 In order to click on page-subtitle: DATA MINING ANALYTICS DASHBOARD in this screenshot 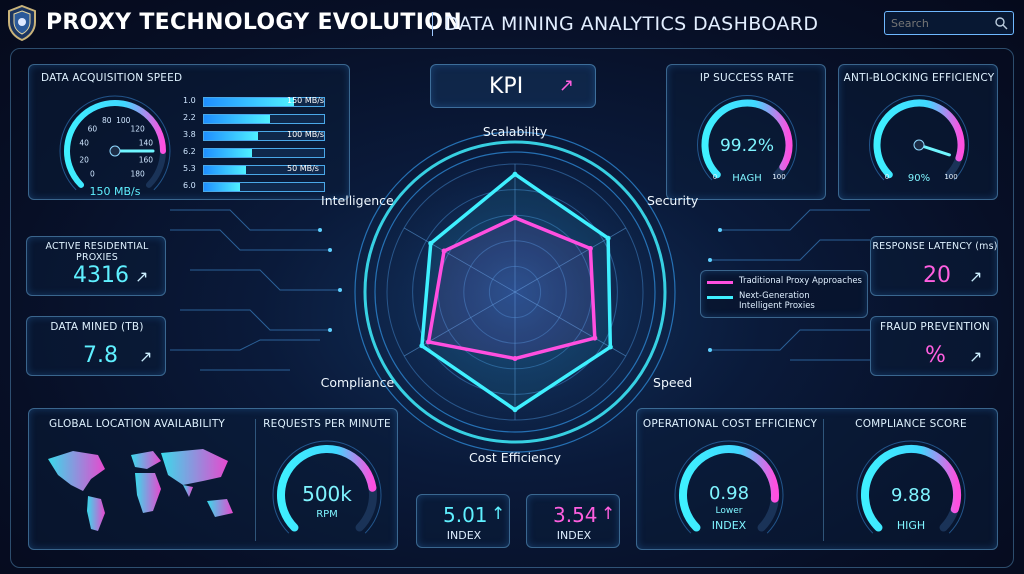, I will do `click(631, 24)`.